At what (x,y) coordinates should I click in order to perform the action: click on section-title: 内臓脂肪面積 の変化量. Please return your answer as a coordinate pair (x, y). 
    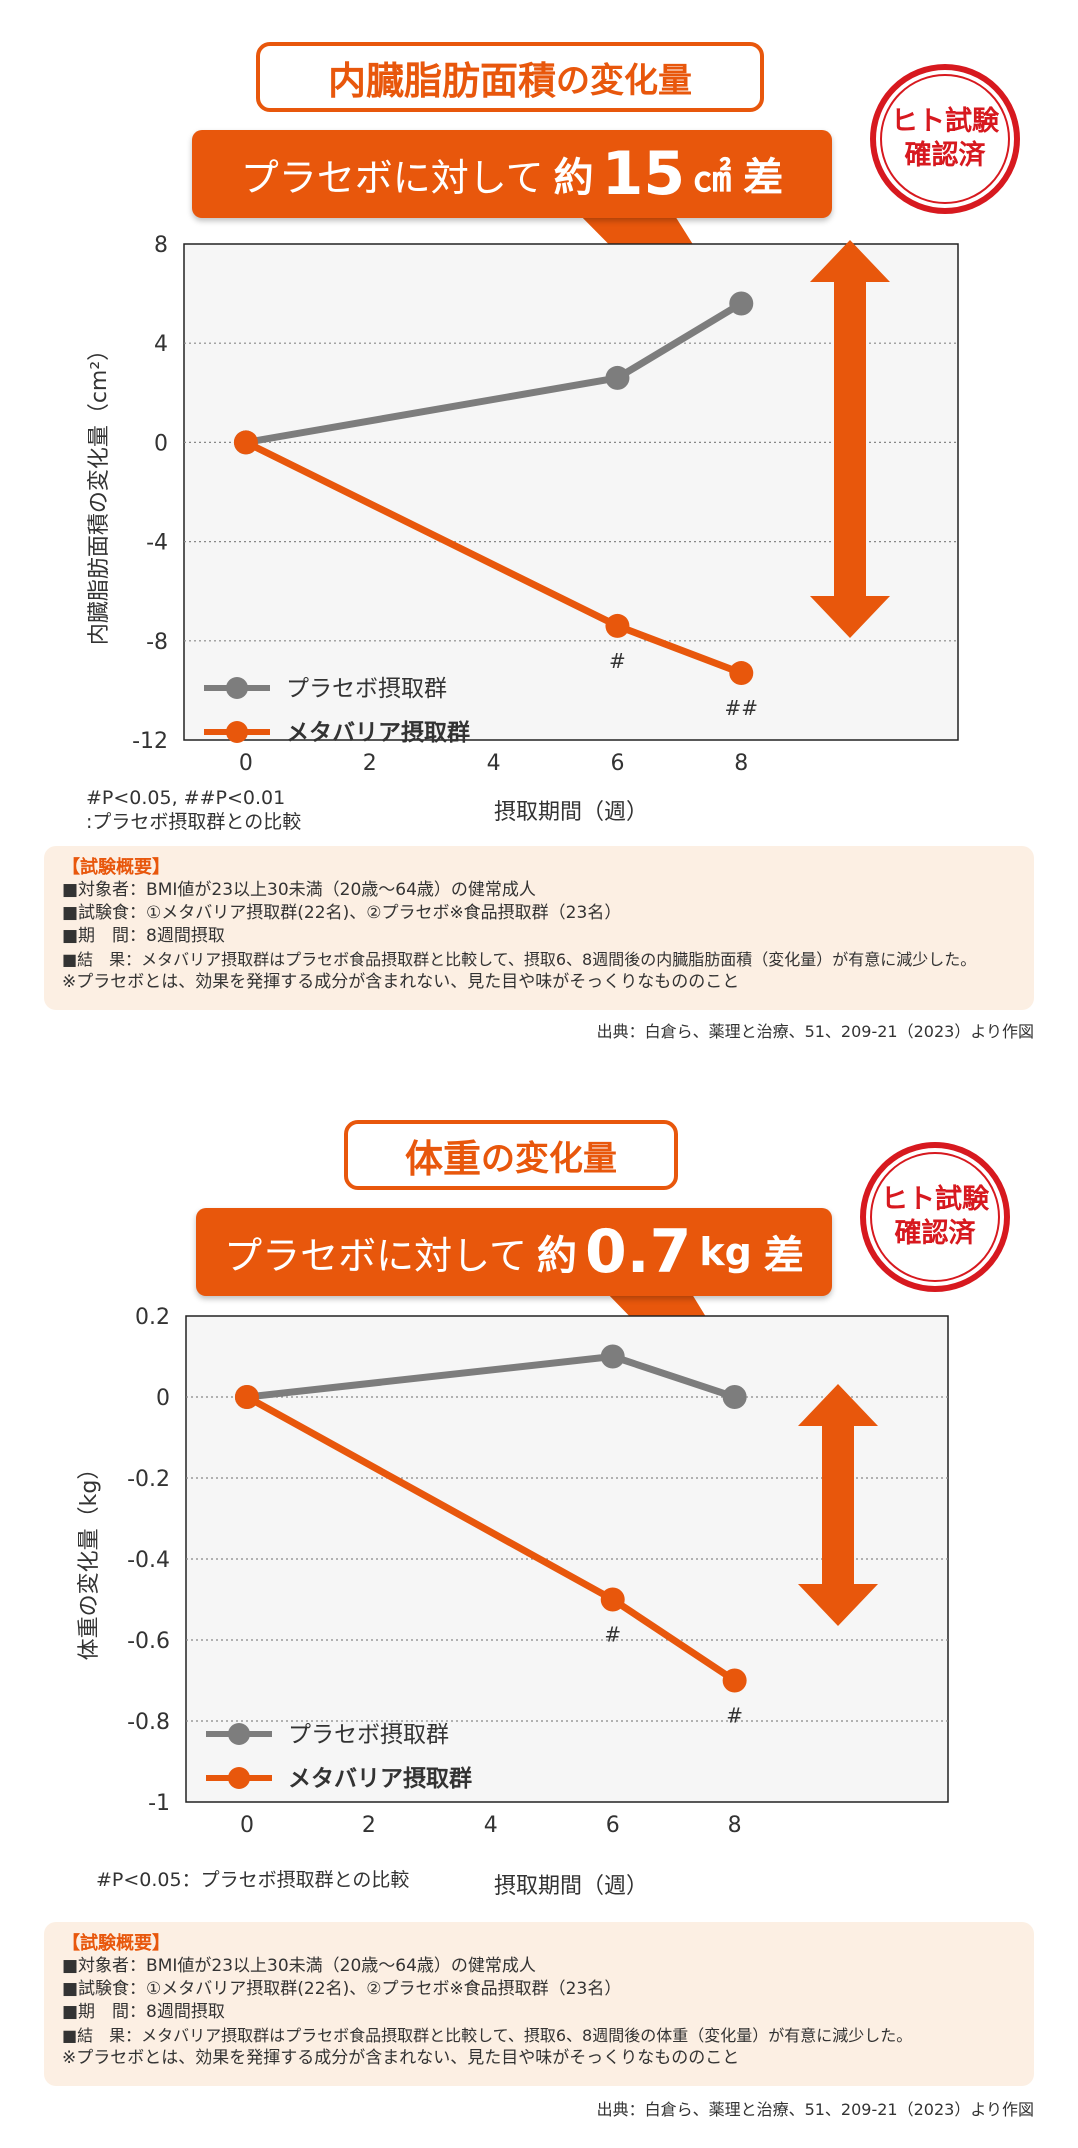
    Looking at the image, I should click on (510, 77).